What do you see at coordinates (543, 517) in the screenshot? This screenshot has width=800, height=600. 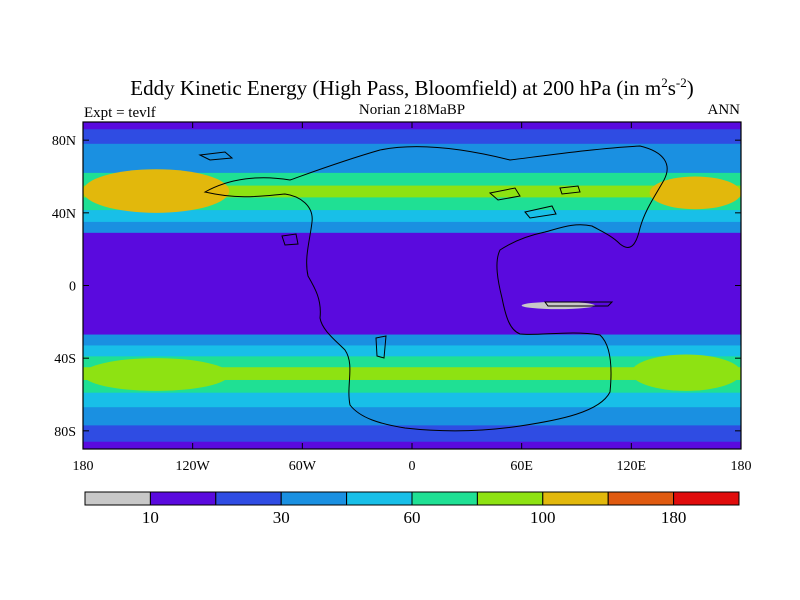 I see `colorbar-label: 100` at bounding box center [543, 517].